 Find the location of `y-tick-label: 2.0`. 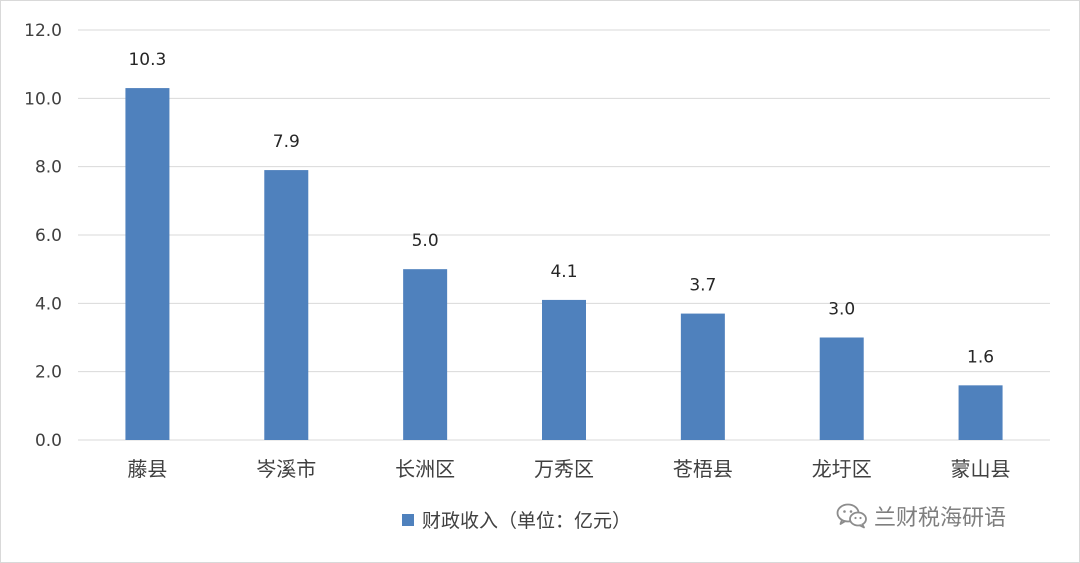

y-tick-label: 2.0 is located at coordinates (48, 373).